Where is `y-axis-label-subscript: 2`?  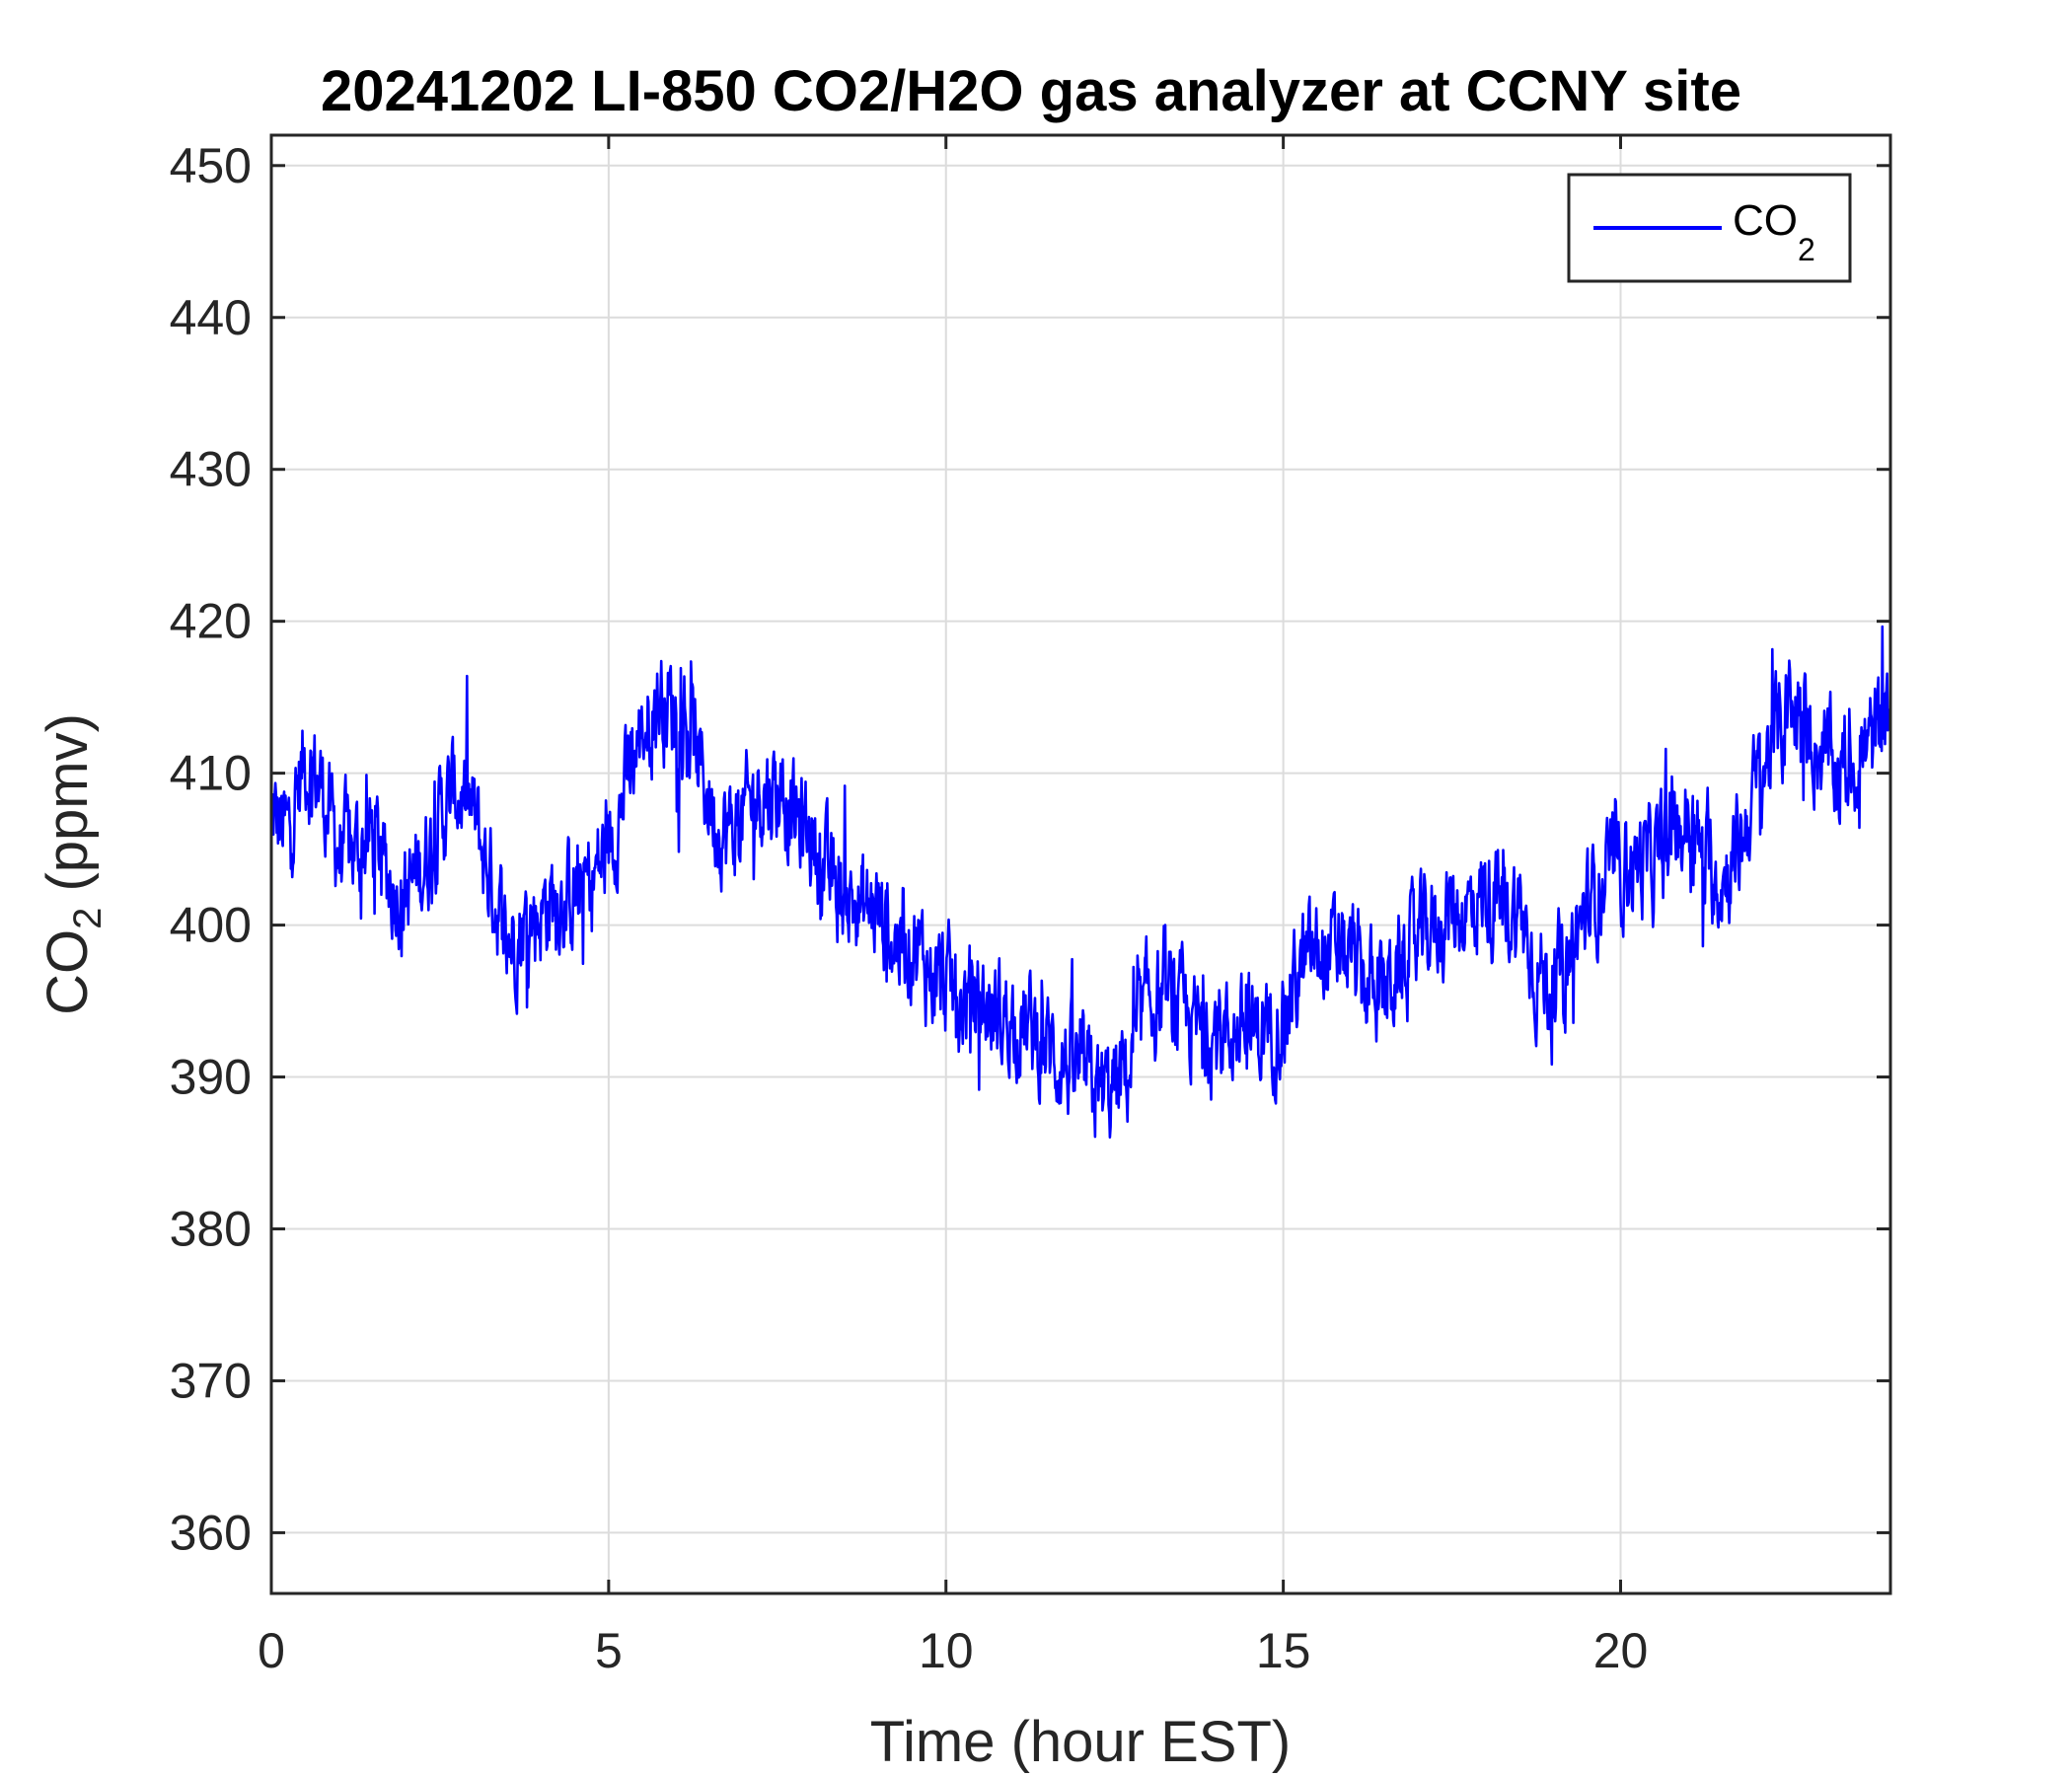 y-axis-label-subscript: 2 is located at coordinates (88, 918).